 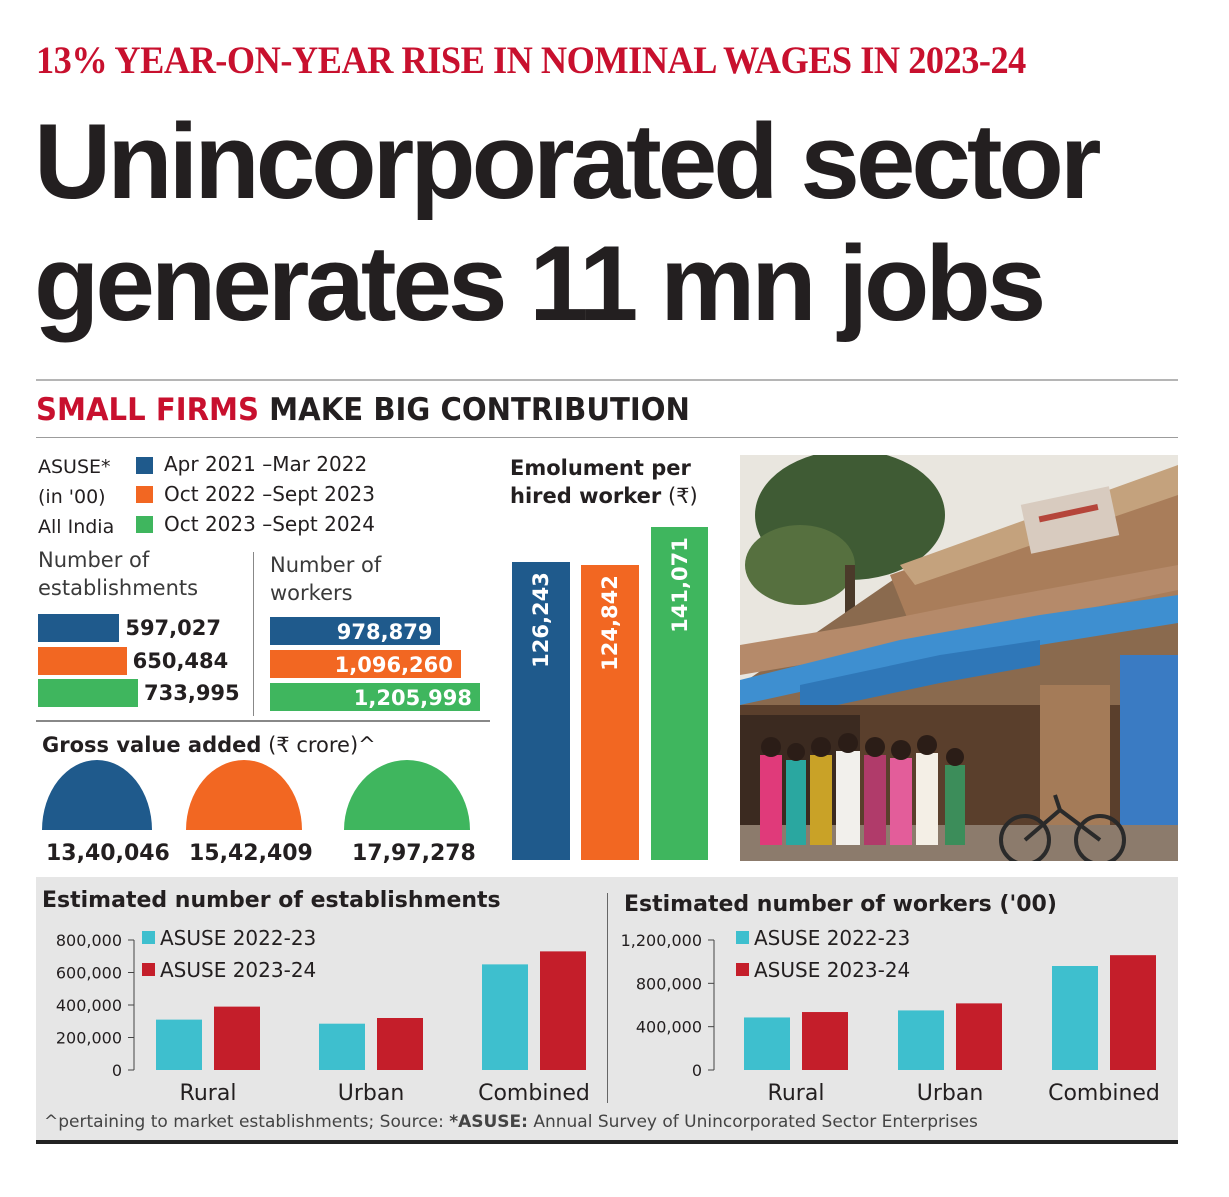 I want to click on gva-value-2: 15,42,409, so click(x=251, y=853).